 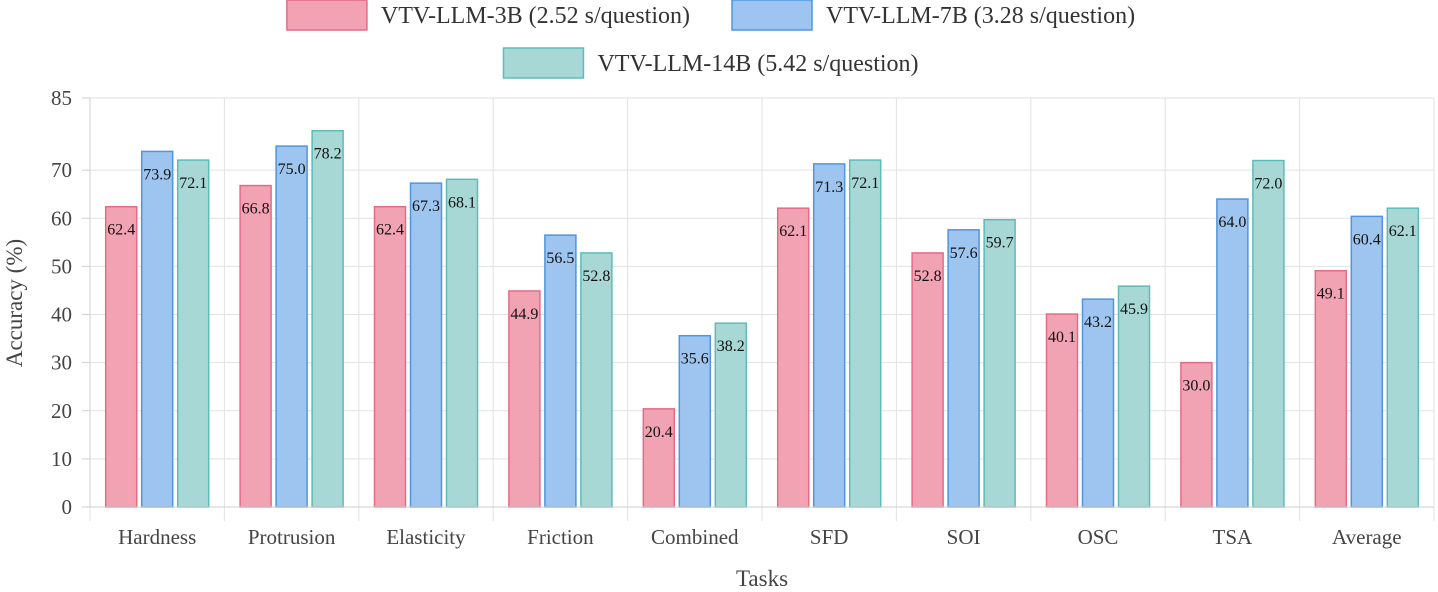 I want to click on y-tick-label: 70, so click(x=61, y=170).